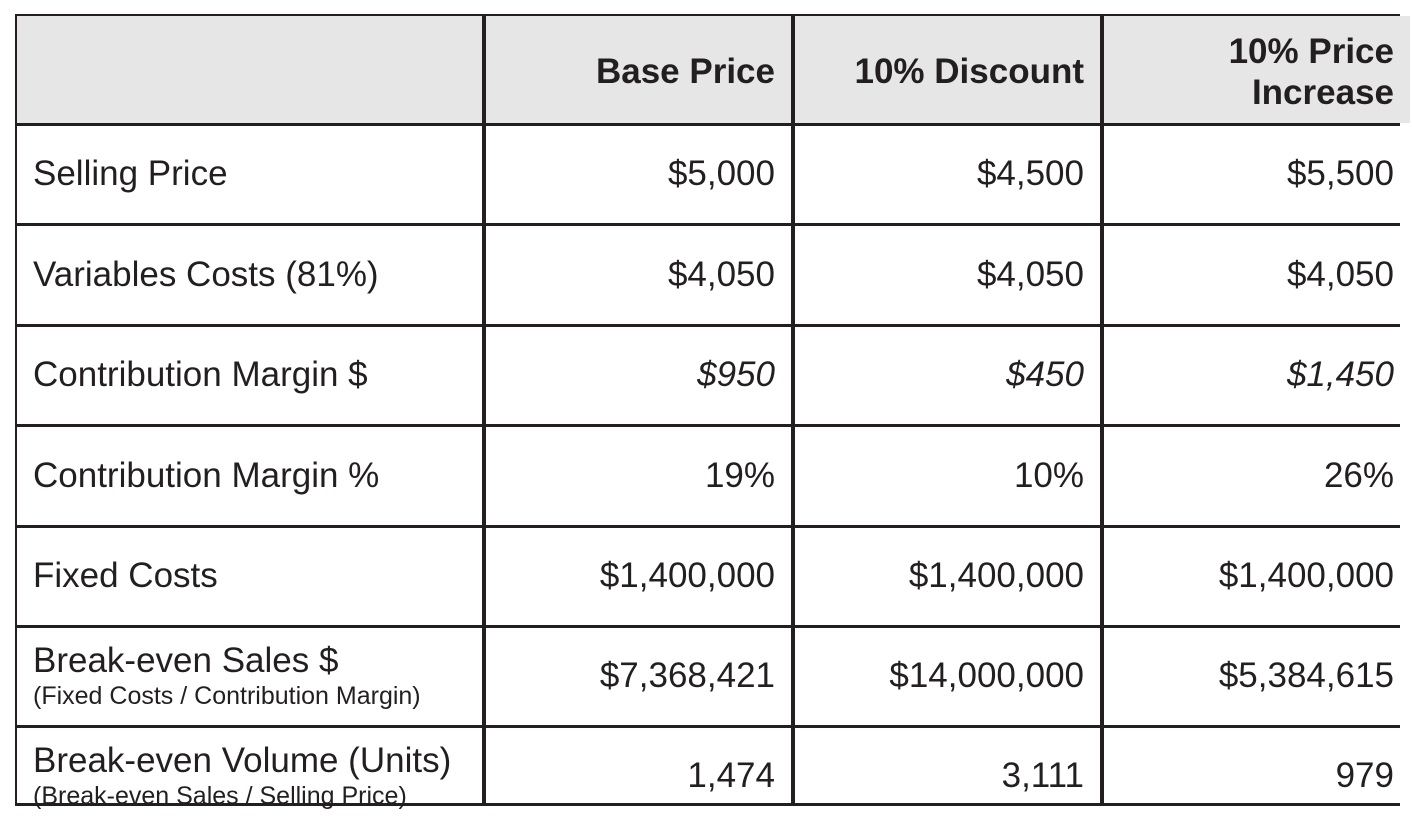  What do you see at coordinates (200, 375) in the screenshot?
I see `row-label: Contribution Margin $` at bounding box center [200, 375].